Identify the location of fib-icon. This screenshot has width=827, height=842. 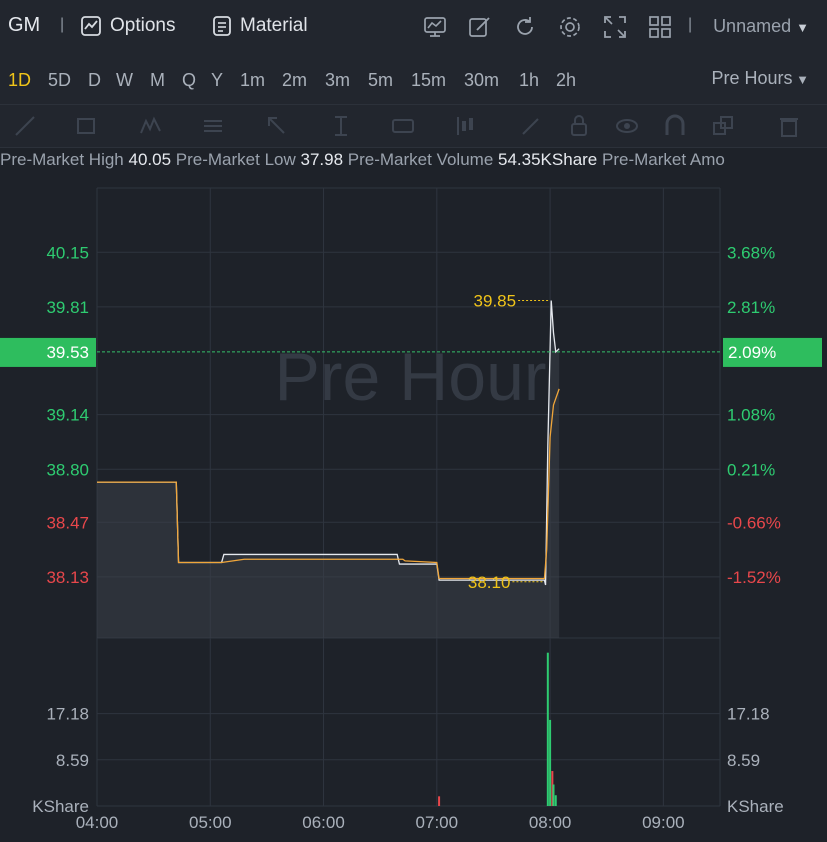
(213, 126).